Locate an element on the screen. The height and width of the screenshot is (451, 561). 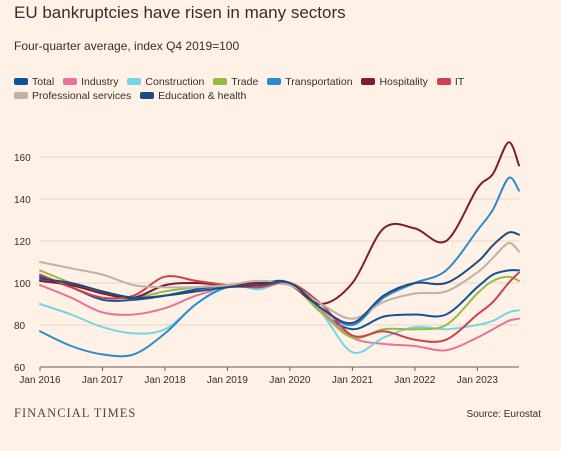
legend-item-transportation: Transportation is located at coordinates (310, 82).